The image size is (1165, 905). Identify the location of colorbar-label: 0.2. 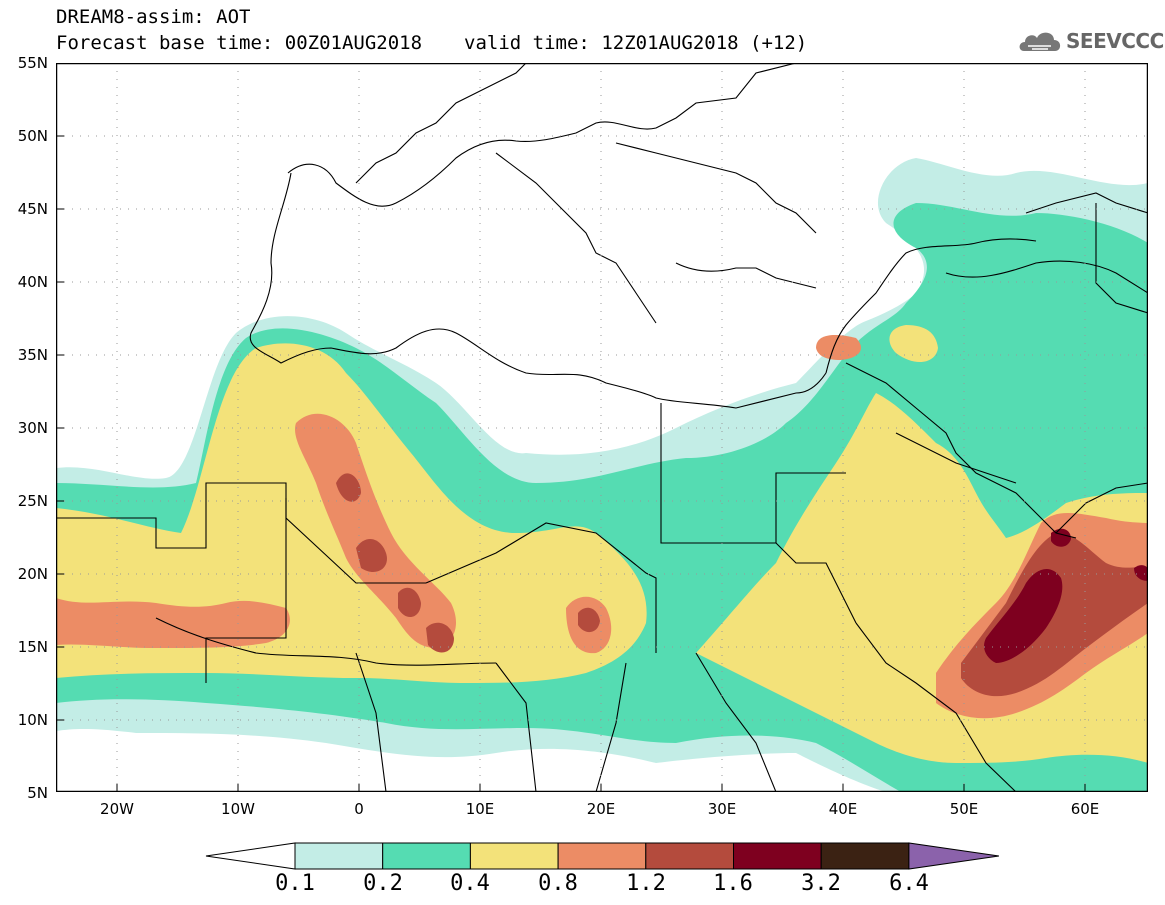
(383, 883).